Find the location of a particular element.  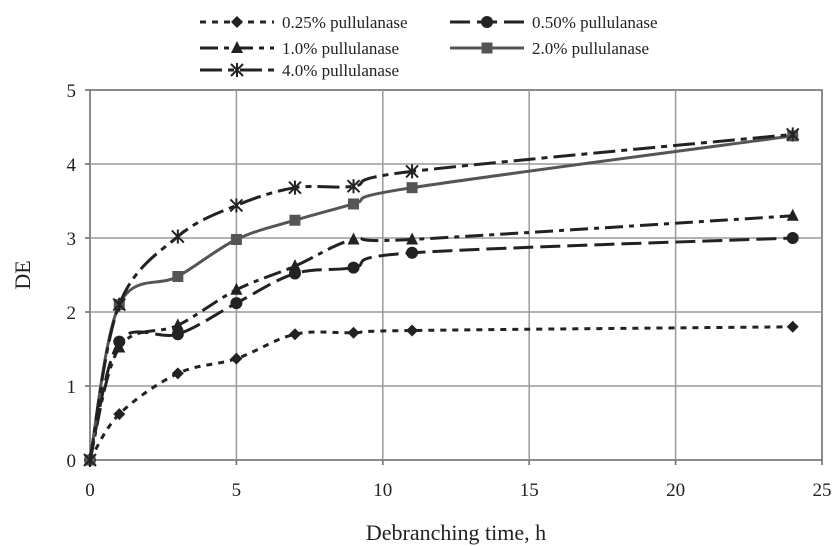

legend-item: 1.0% pullulanase is located at coordinates (299, 48).